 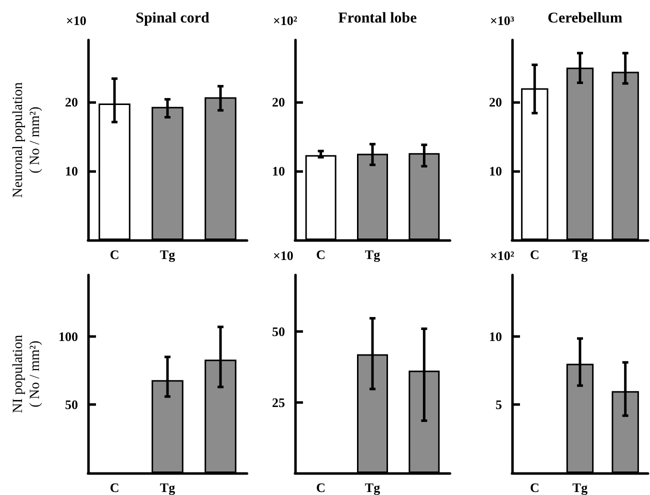 What do you see at coordinates (27, 140) in the screenshot?
I see `y-axis-title: Neuronal population ( No / mm²)` at bounding box center [27, 140].